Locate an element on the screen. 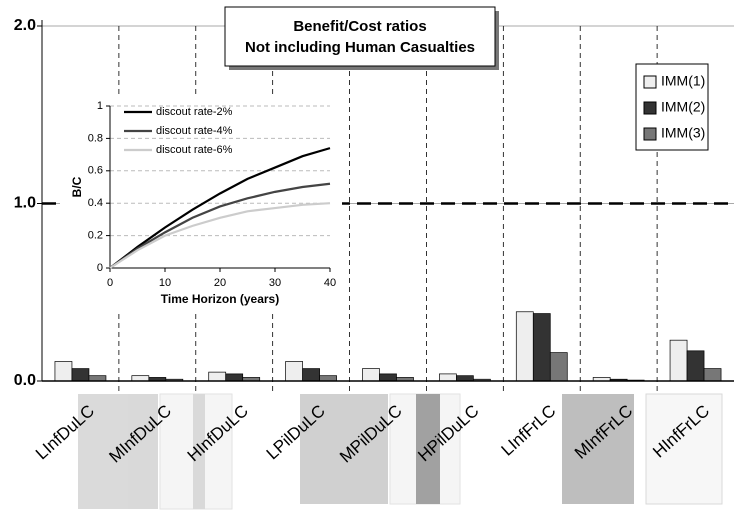 The image size is (734, 513). x-tick-label: 30 is located at coordinates (275, 283).